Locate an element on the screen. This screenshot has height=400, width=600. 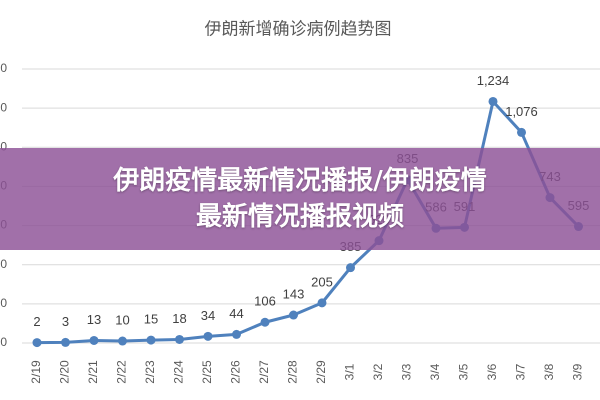
banner-line: 伊朗疫情最新情况播报/伊朗疫情 is located at coordinates (300, 181).